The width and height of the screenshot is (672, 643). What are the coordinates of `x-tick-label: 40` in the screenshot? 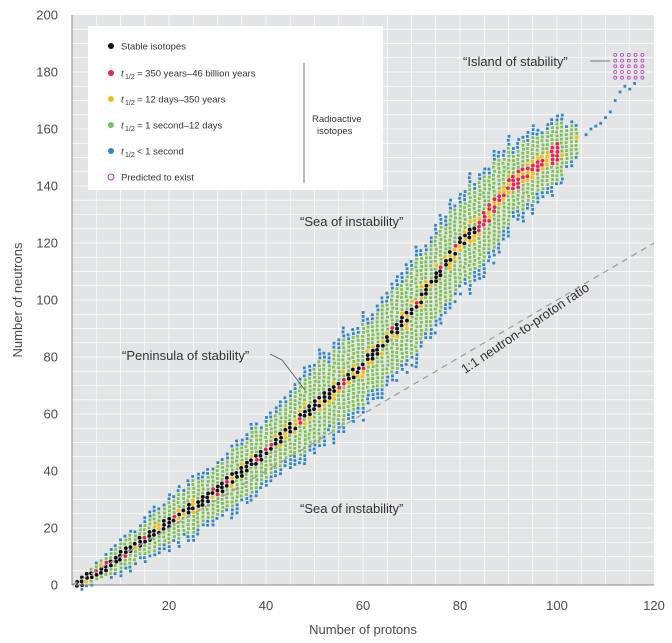 It's located at (266, 605).